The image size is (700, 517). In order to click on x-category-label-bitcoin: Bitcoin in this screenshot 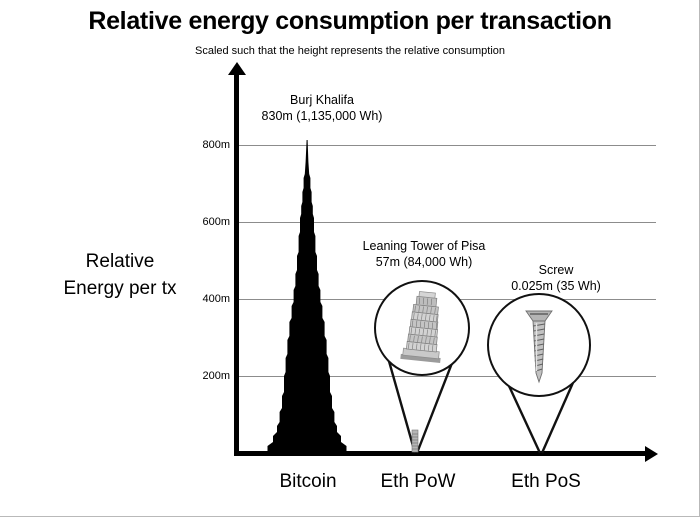, I will do `click(308, 481)`.